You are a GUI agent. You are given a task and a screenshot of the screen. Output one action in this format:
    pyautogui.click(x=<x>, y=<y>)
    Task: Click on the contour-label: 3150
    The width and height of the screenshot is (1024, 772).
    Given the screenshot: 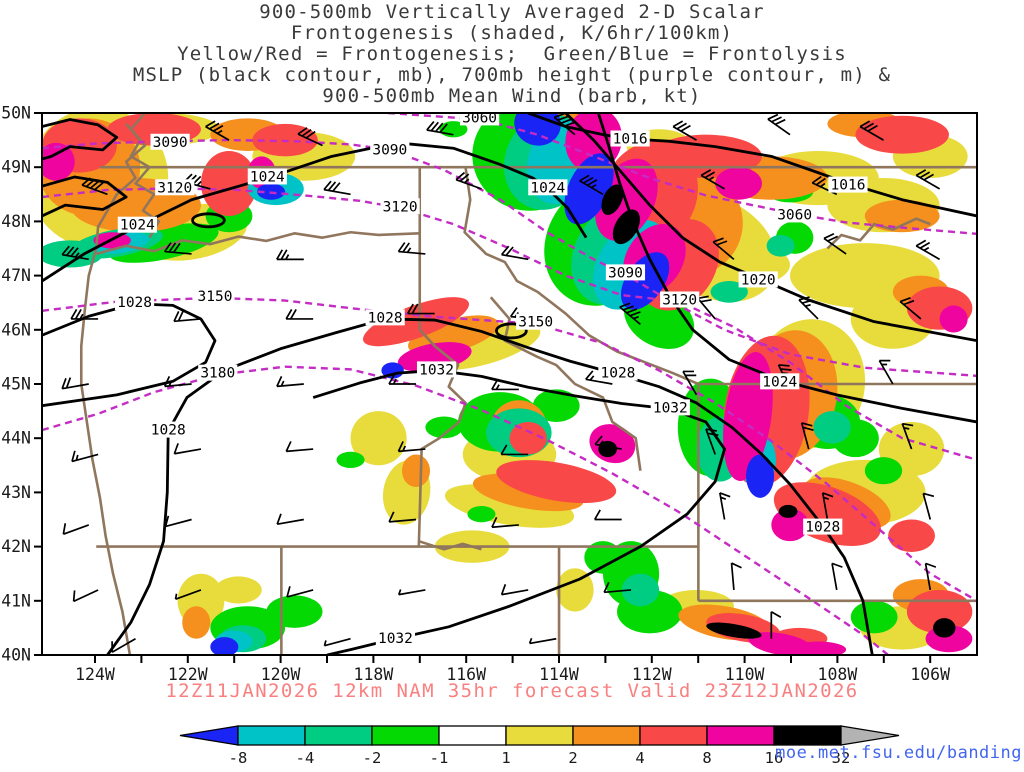 What is the action you would take?
    pyautogui.click(x=535, y=323)
    